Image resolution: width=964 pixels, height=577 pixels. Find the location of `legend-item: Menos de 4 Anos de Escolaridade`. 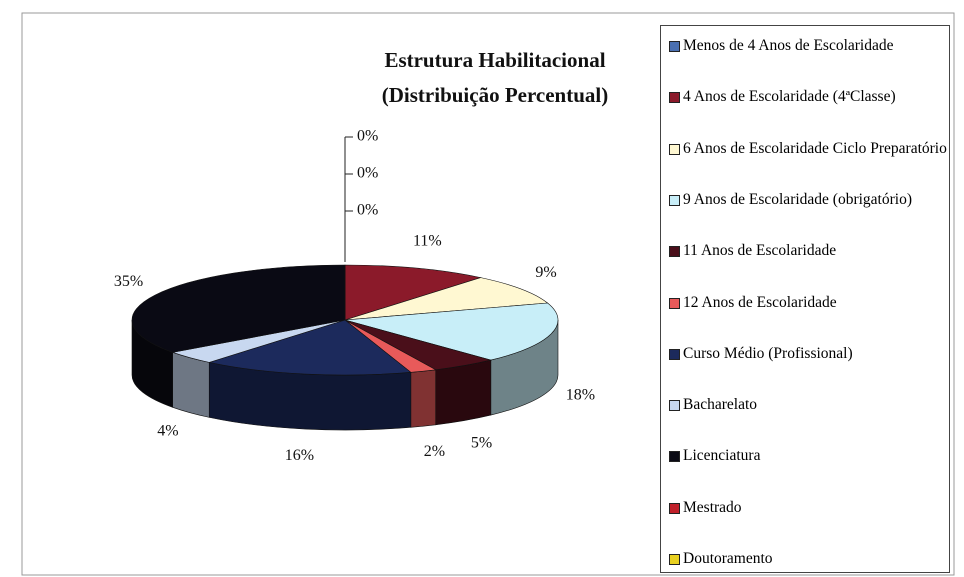

legend-item: Menos de 4 Anos de Escolaridade is located at coordinates (813, 45).